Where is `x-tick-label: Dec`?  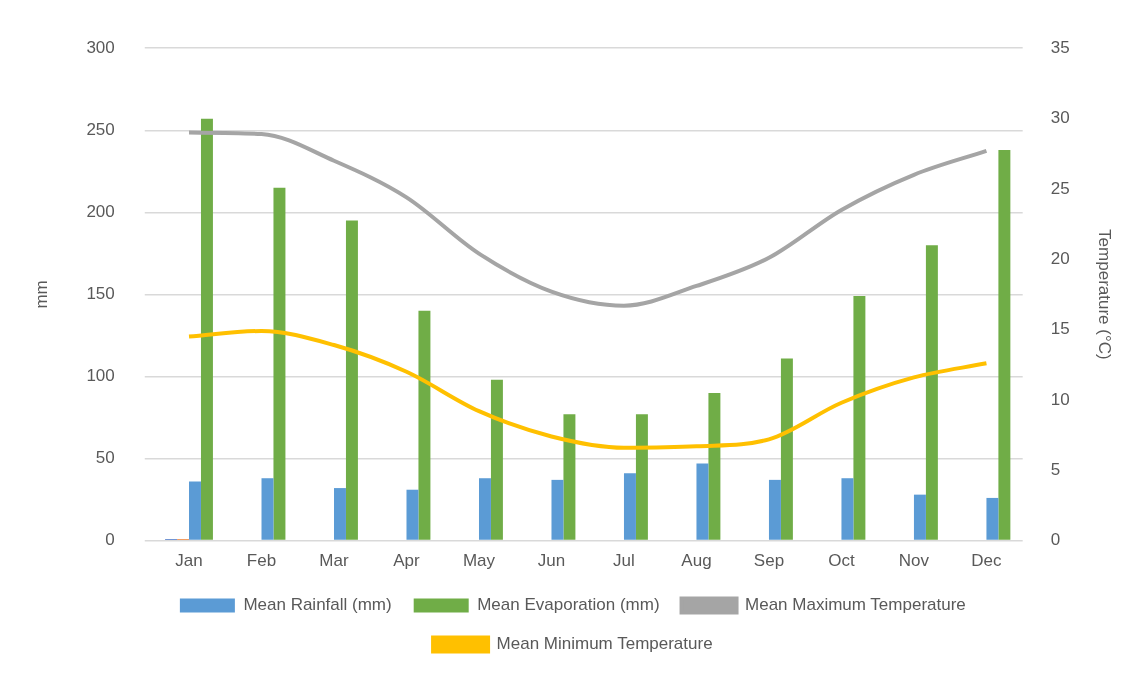
x-tick-label: Dec is located at coordinates (987, 561).